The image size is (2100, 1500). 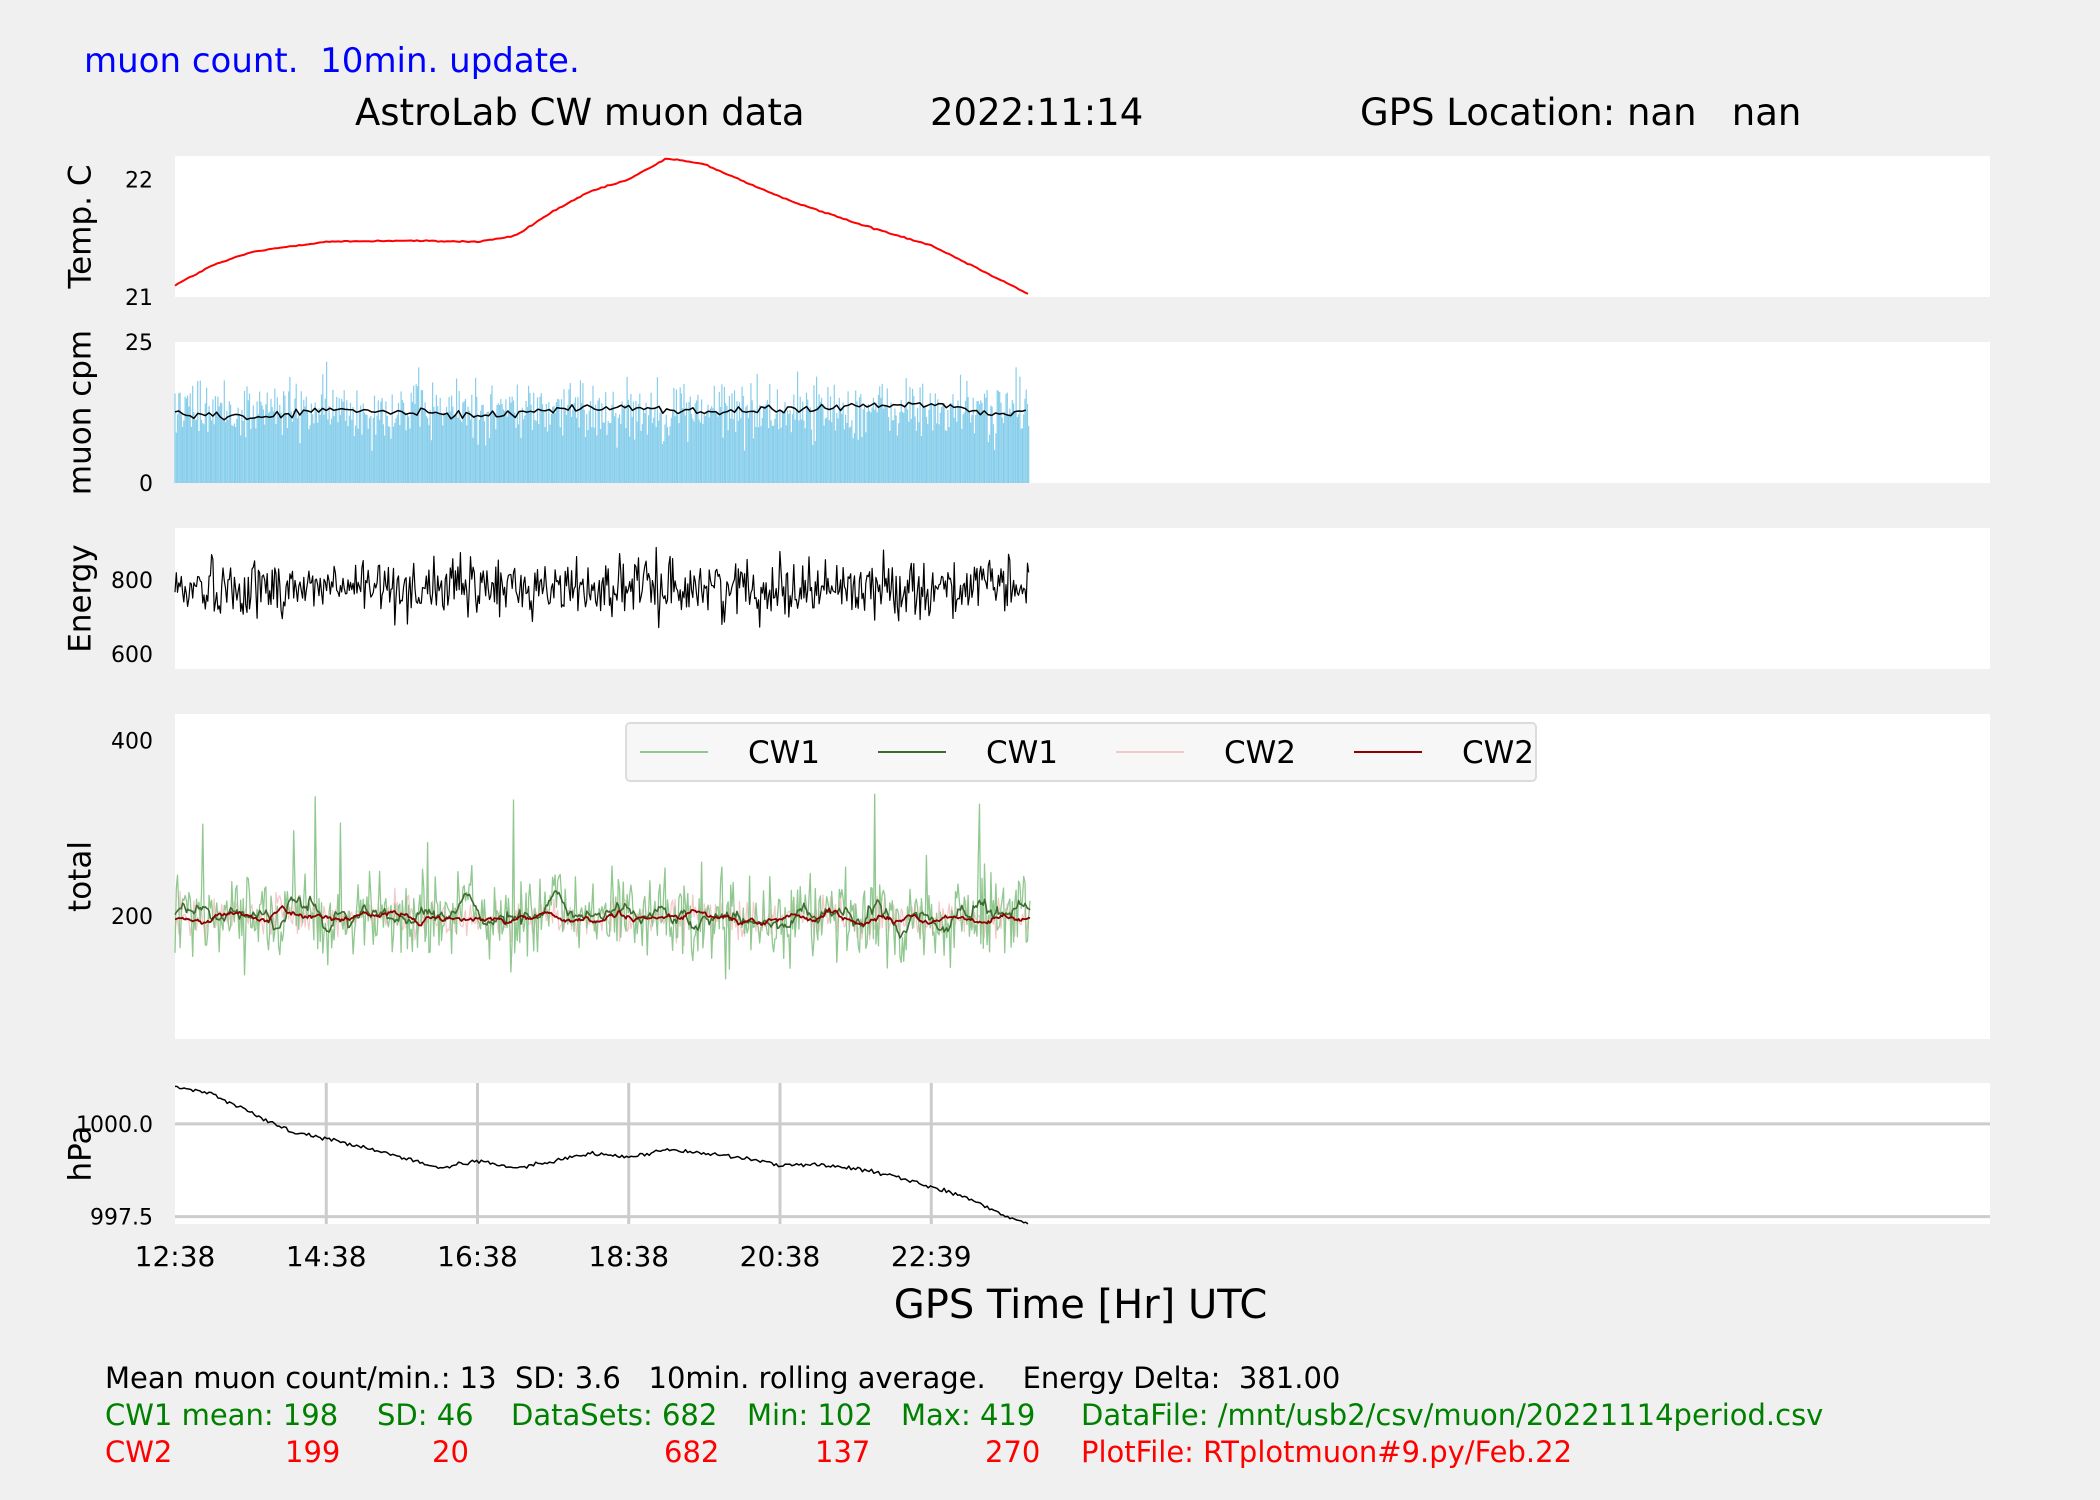 What do you see at coordinates (139, 343) in the screenshot?
I see `muon-ytick-label: 25` at bounding box center [139, 343].